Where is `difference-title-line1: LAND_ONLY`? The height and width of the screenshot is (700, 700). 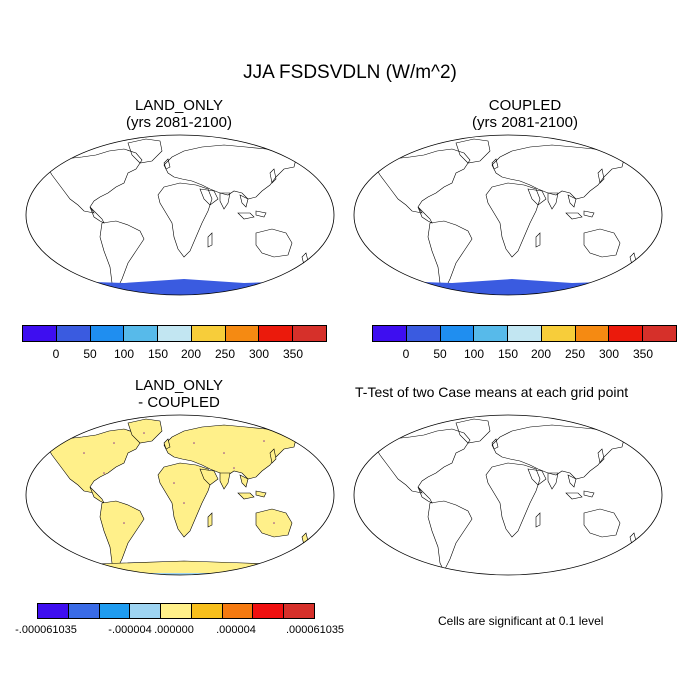 difference-title-line1: LAND_ONLY is located at coordinates (179, 385).